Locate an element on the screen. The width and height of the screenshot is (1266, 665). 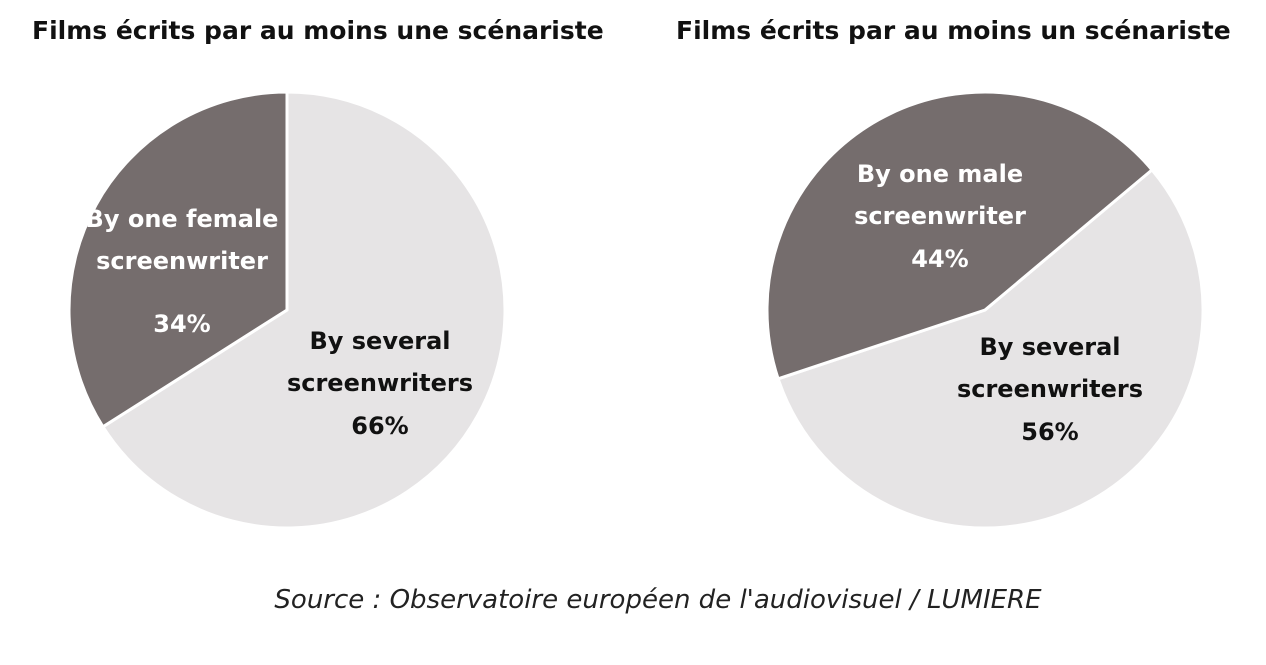
slice-label: By one female screenwriter is located at coordinates (182, 240).